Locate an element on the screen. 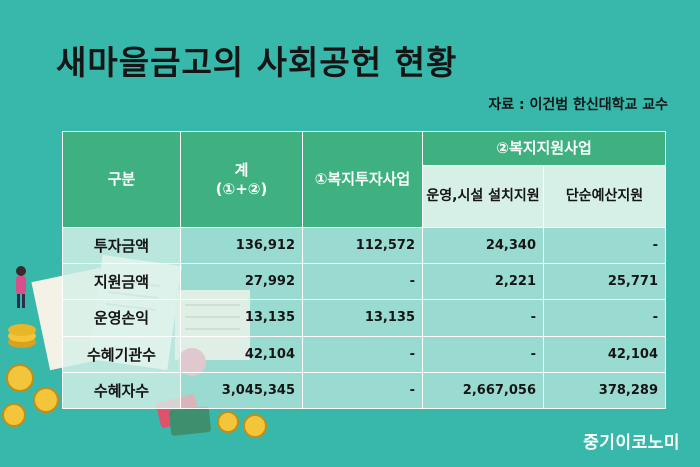 The height and width of the screenshot is (467, 700). publisher-logo: 중기이코노미 is located at coordinates (631, 443).